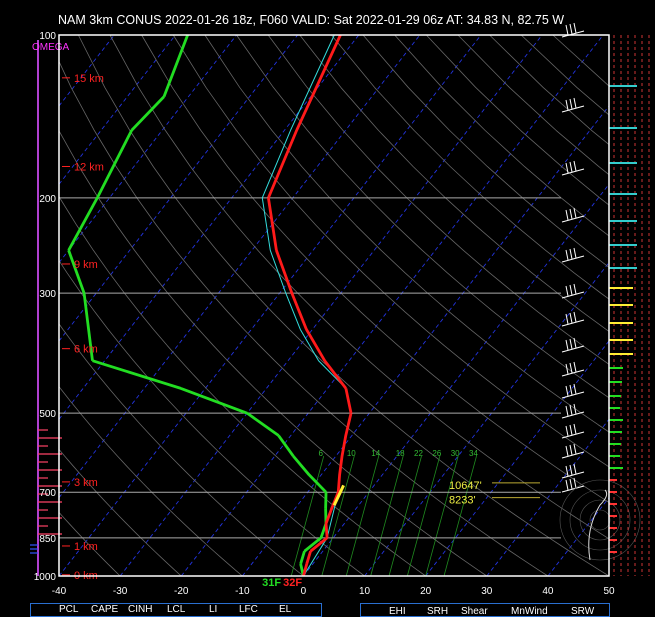  Describe the element at coordinates (310, 305) in the screenshot. I see `temperature-line` at that location.